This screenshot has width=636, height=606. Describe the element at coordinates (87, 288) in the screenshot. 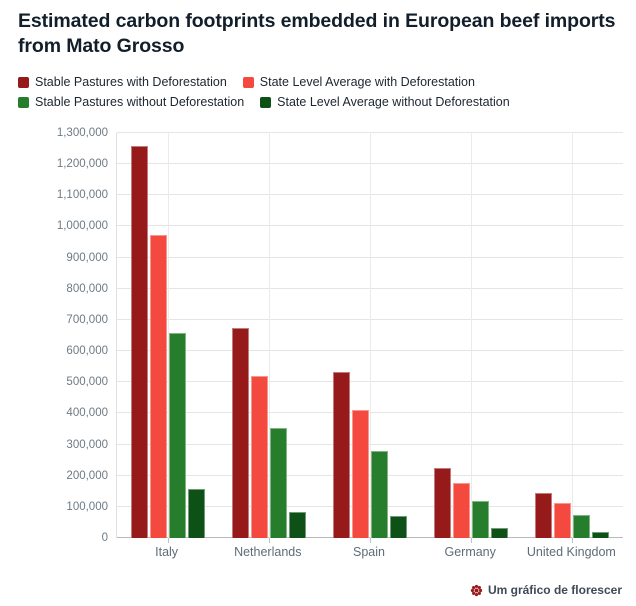

I see `y-tick-label: 800,000` at that location.